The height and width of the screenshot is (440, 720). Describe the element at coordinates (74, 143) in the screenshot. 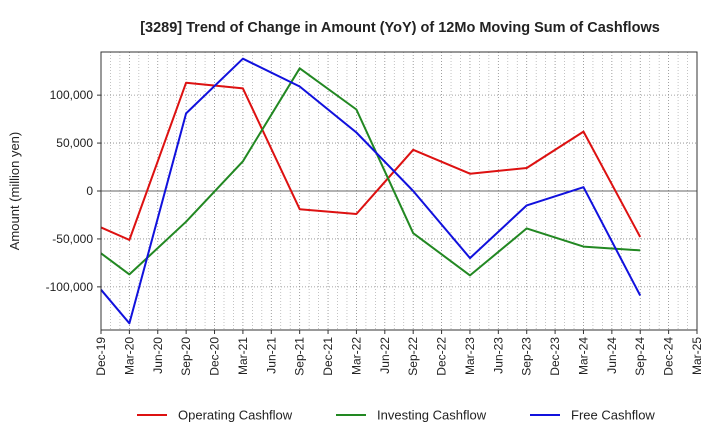

I see `y-tick-label: 50,000` at that location.